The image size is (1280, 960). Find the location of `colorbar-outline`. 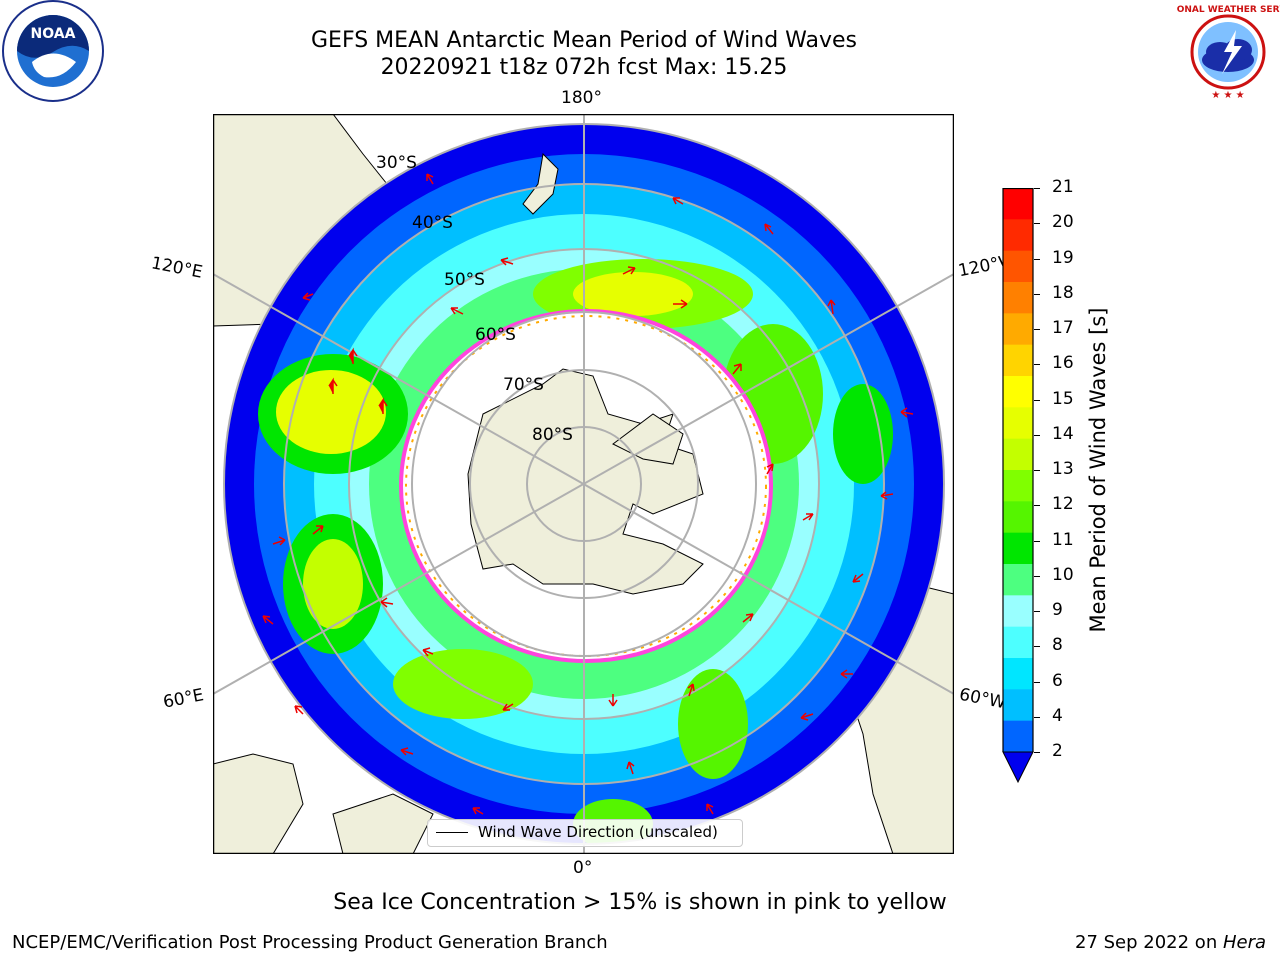

colorbar-outline is located at coordinates (1018, 470).